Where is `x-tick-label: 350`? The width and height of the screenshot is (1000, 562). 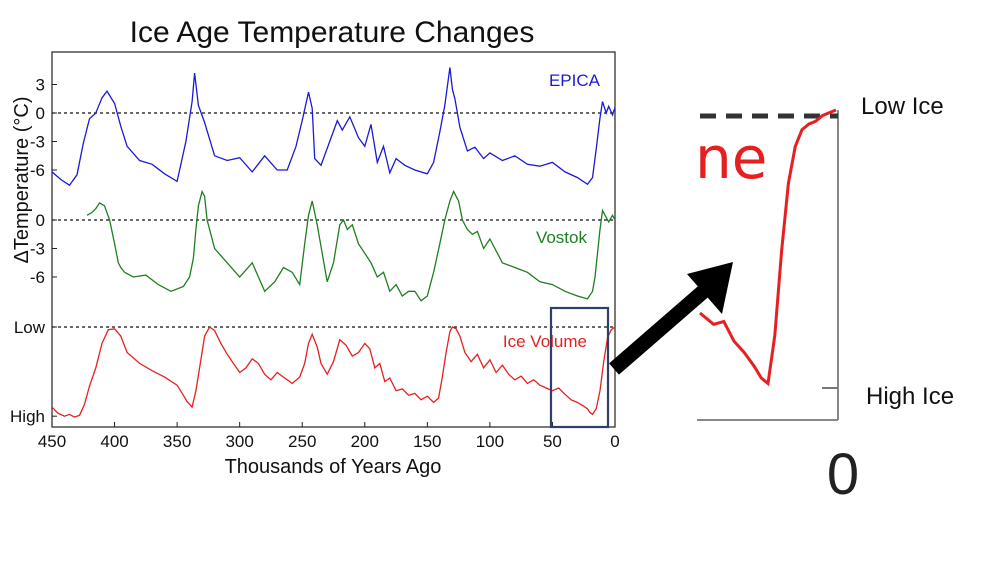
x-tick-label: 350 is located at coordinates (177, 441).